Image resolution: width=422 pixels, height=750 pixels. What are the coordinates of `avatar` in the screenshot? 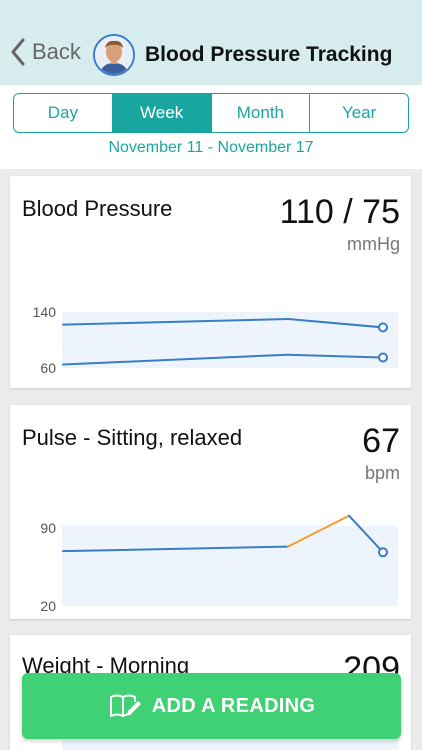 It's located at (114, 55).